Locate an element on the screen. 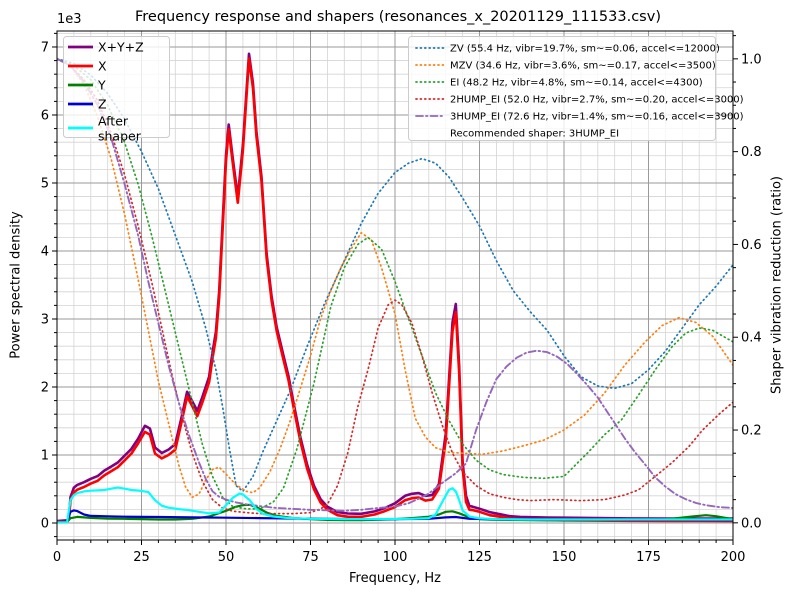 Image resolution: width=800 pixels, height=600 pixels. legend-measured-box is located at coordinates (116, 87).